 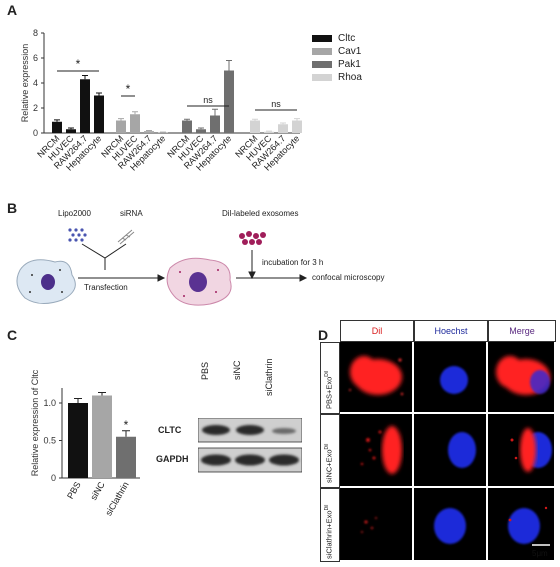 I want to click on legend-label: Cav1, so click(x=350, y=51).